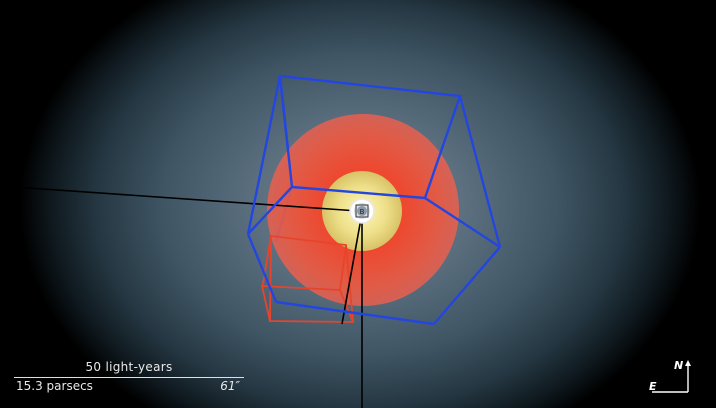 The height and width of the screenshot is (408, 716). Describe the element at coordinates (307, 278) in the screenshot. I see `red-box` at that location.